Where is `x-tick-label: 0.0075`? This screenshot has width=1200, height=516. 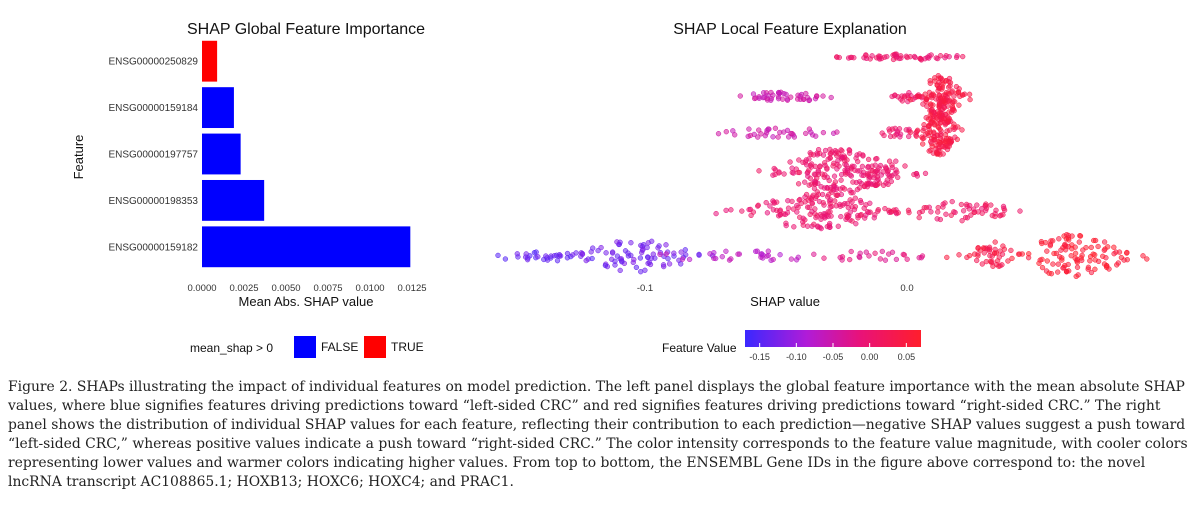 x-tick-label: 0.0075 is located at coordinates (327, 288).